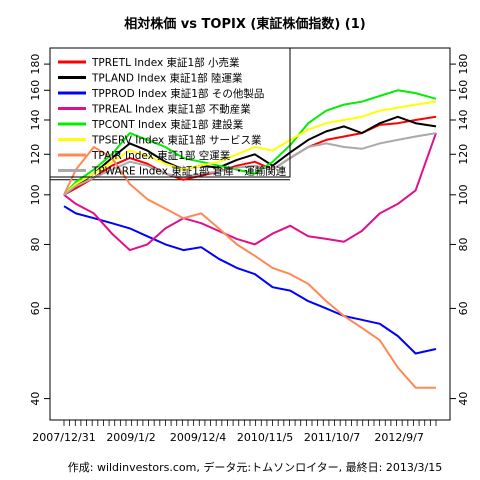 The width and height of the screenshot is (480, 480). I want to click on legend-label-0: TPRETL Index 東証1部 小売業, so click(165, 62).